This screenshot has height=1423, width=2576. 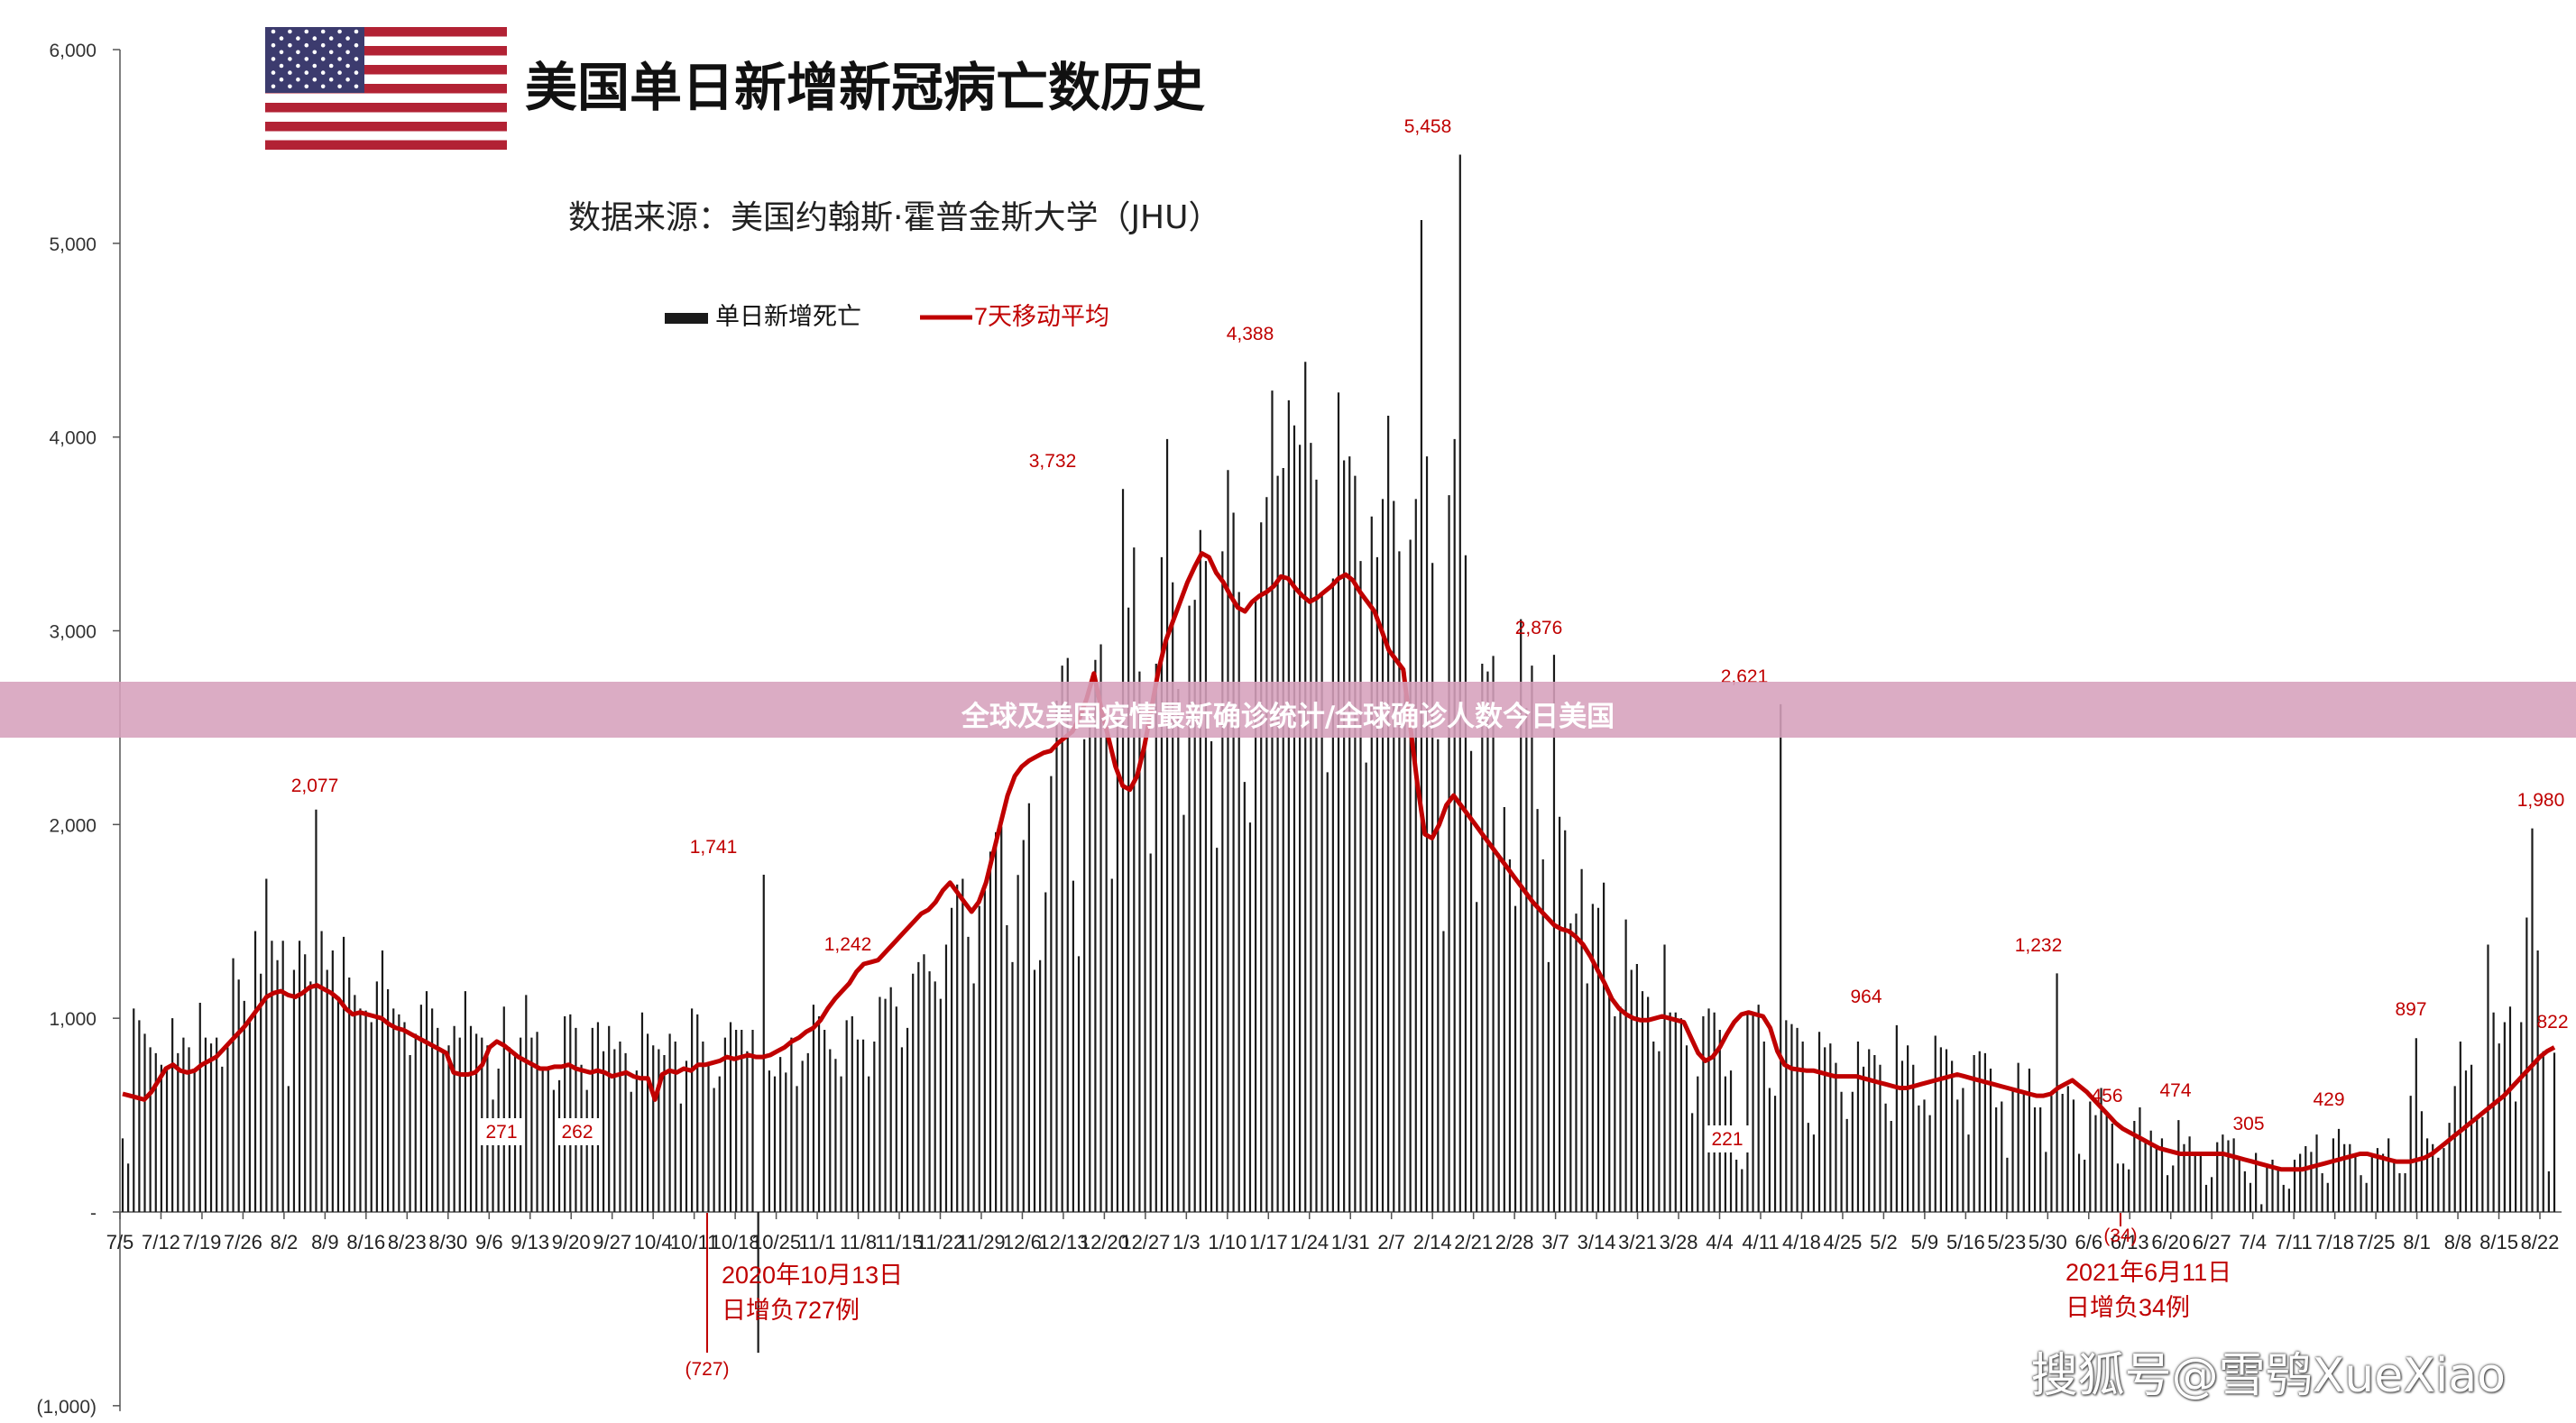 I want to click on x-tick-label: 8/16, so click(x=366, y=1242).